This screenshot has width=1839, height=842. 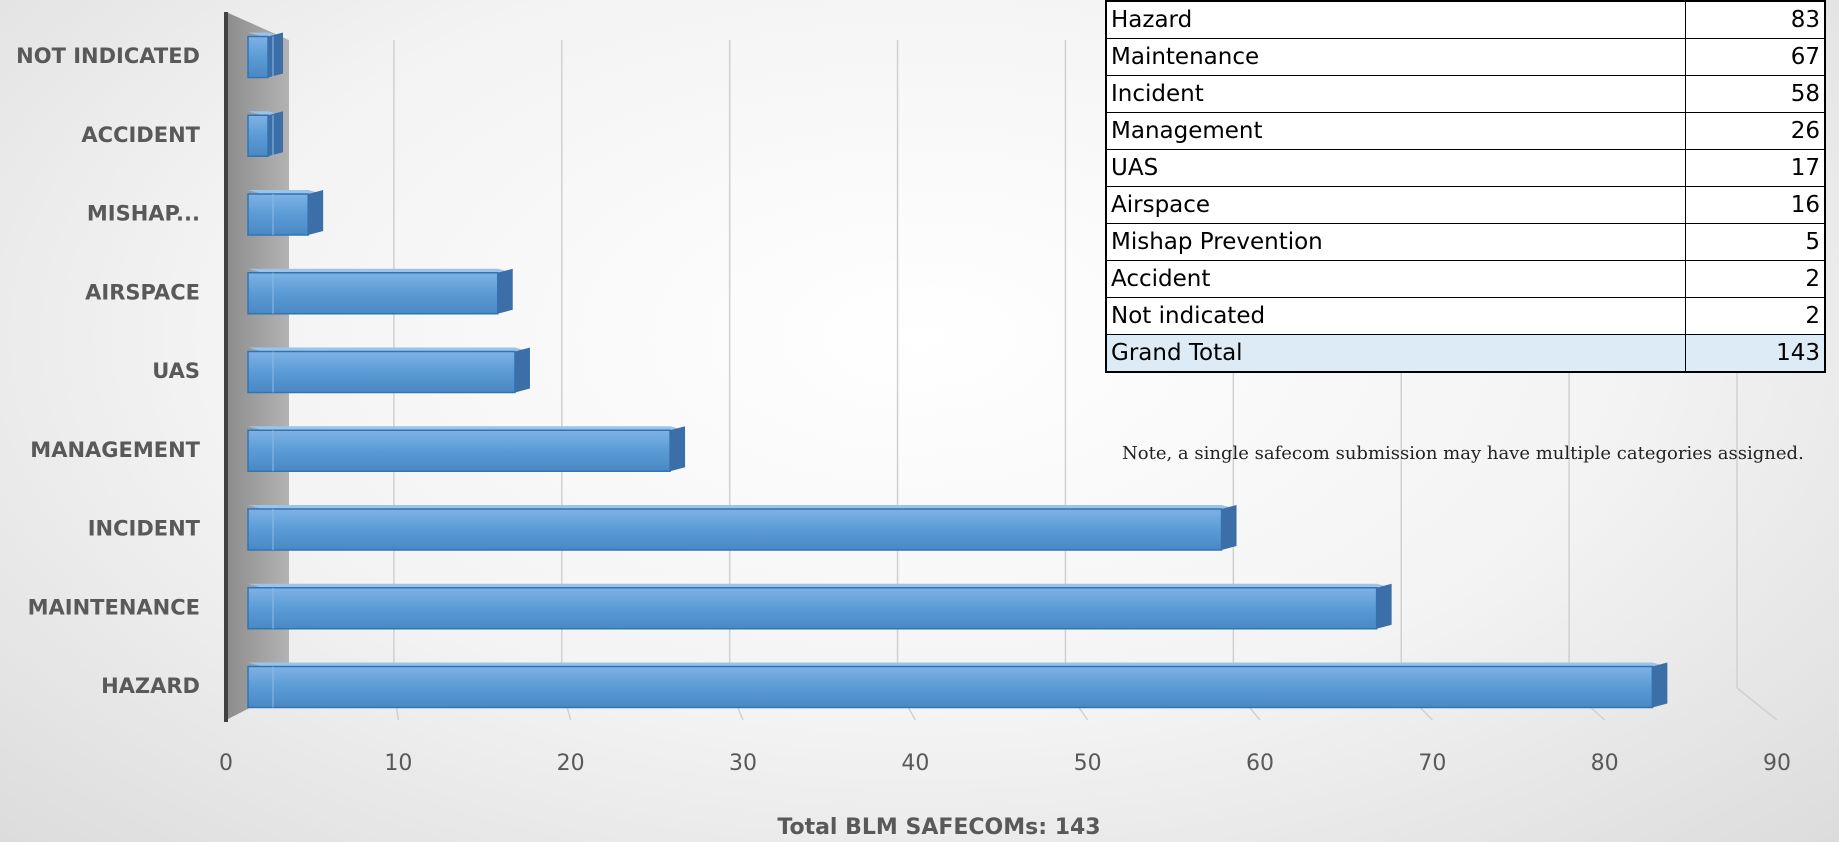 I want to click on x-tick-label: 70, so click(x=1432, y=763).